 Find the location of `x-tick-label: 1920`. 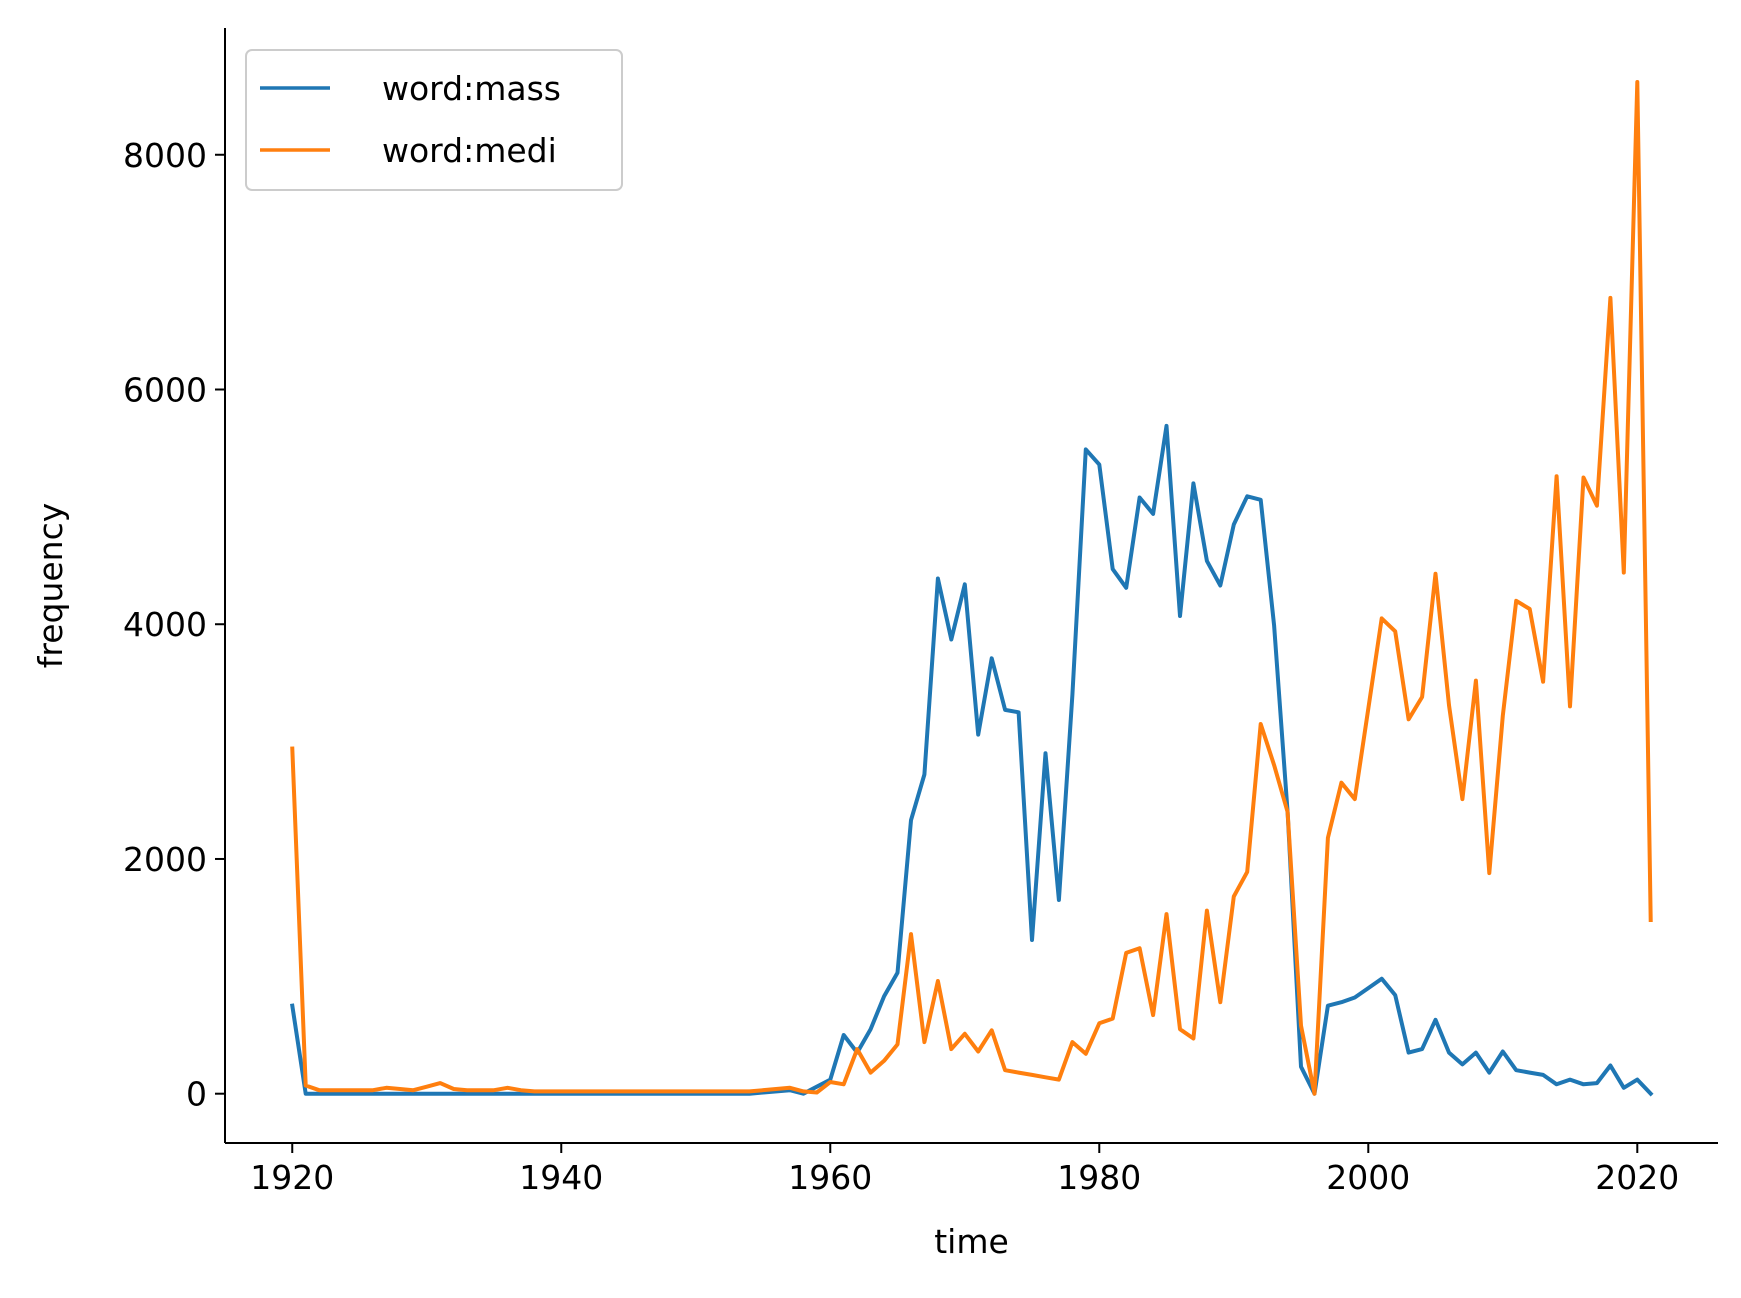

x-tick-label: 1920 is located at coordinates (292, 1177).